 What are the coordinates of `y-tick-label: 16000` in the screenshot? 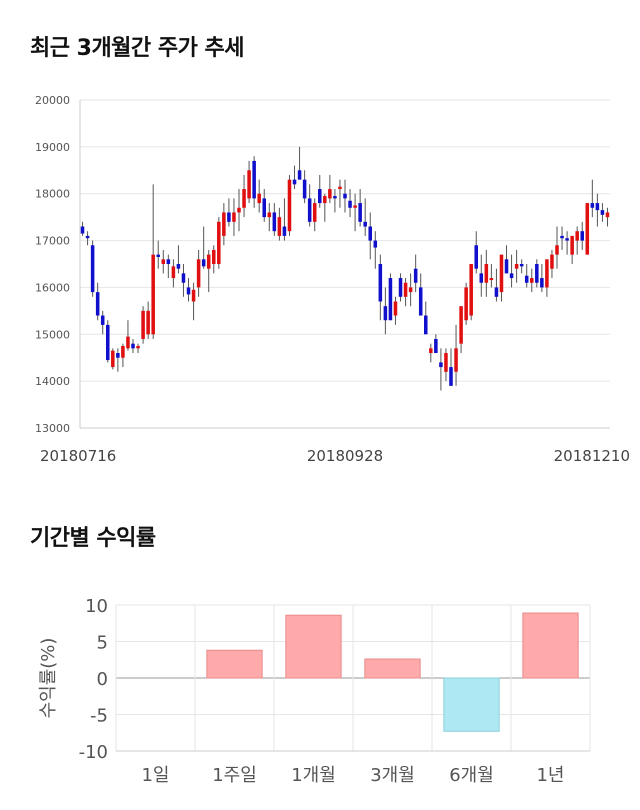 It's located at (52, 287).